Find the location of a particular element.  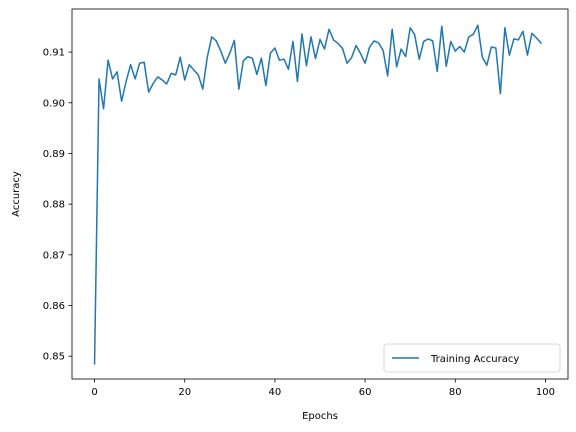

x-tick-label: 60 is located at coordinates (365, 392).